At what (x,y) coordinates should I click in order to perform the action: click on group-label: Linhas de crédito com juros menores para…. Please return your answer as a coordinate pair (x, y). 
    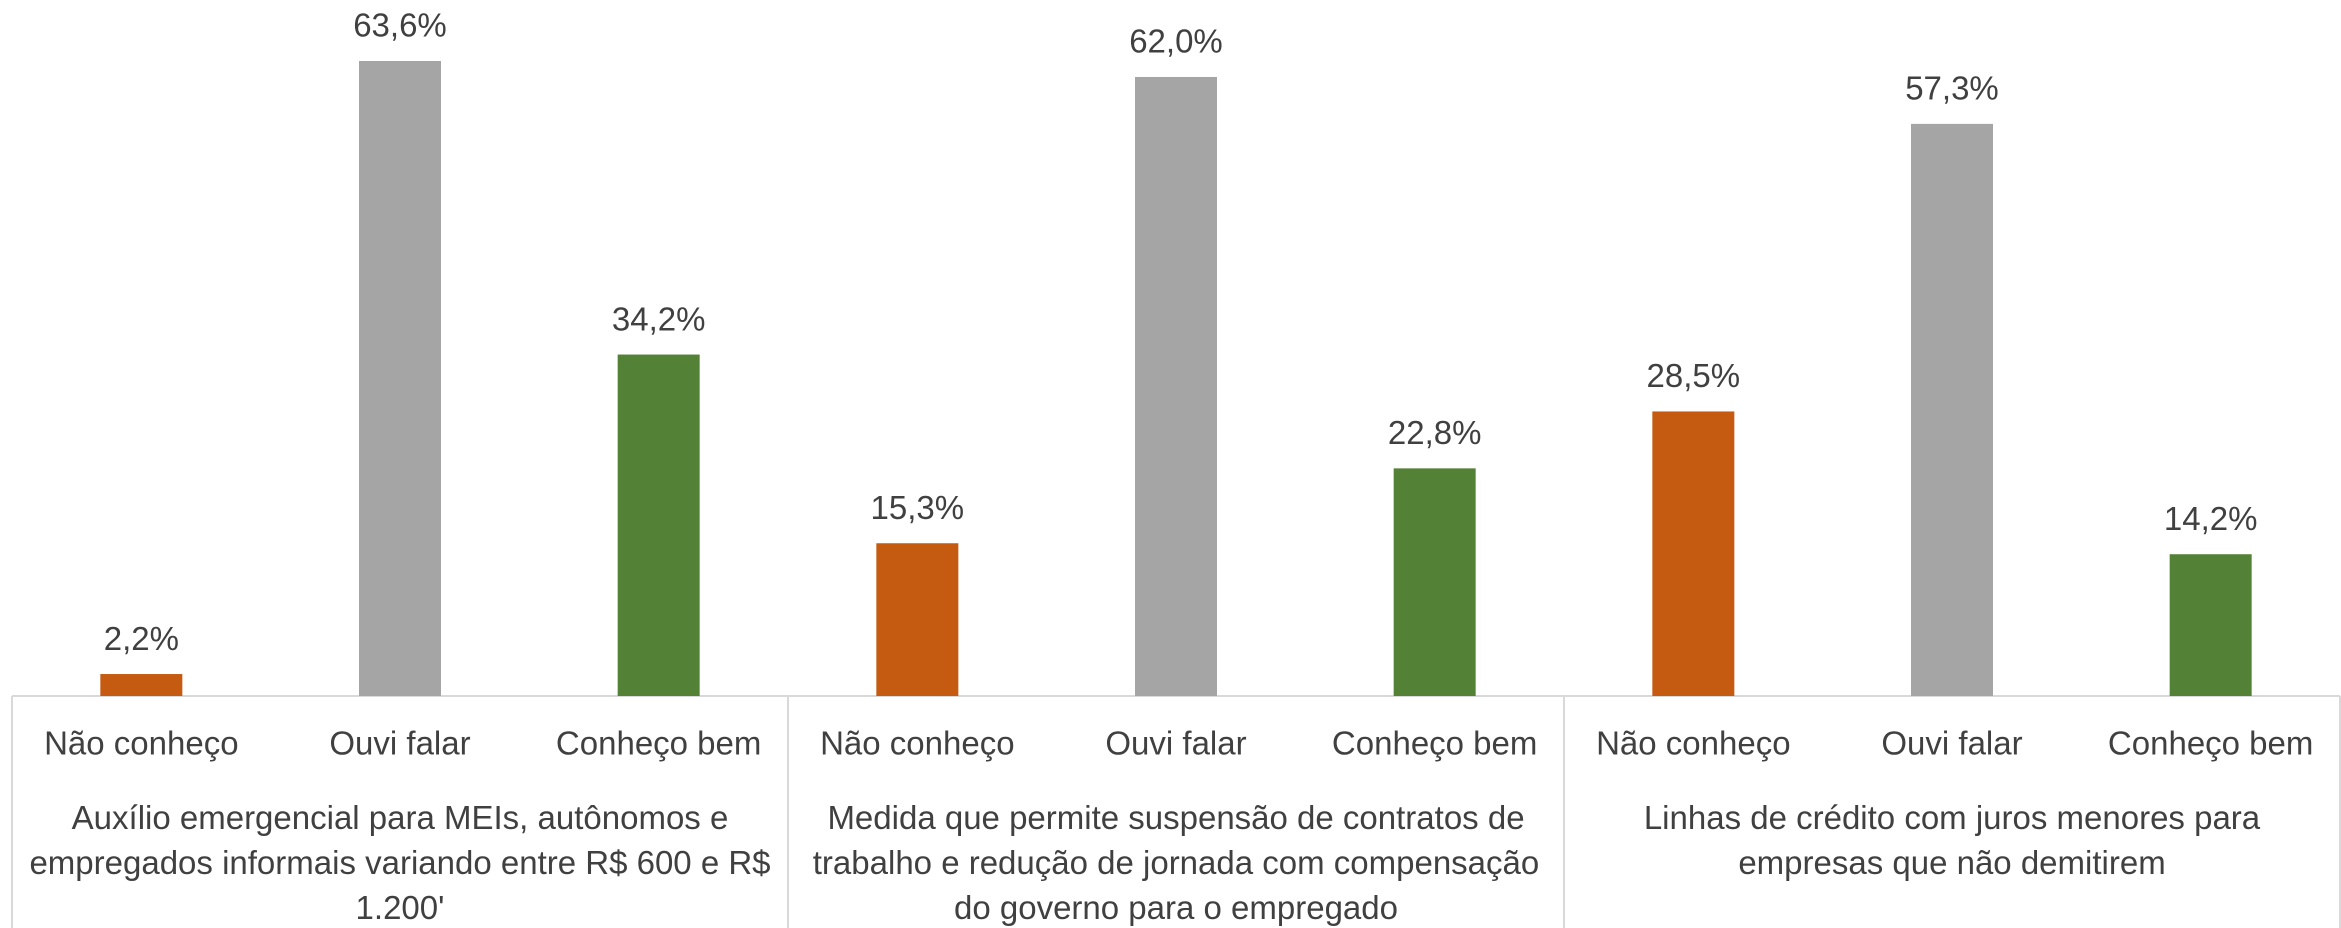
    Looking at the image, I should click on (1952, 840).